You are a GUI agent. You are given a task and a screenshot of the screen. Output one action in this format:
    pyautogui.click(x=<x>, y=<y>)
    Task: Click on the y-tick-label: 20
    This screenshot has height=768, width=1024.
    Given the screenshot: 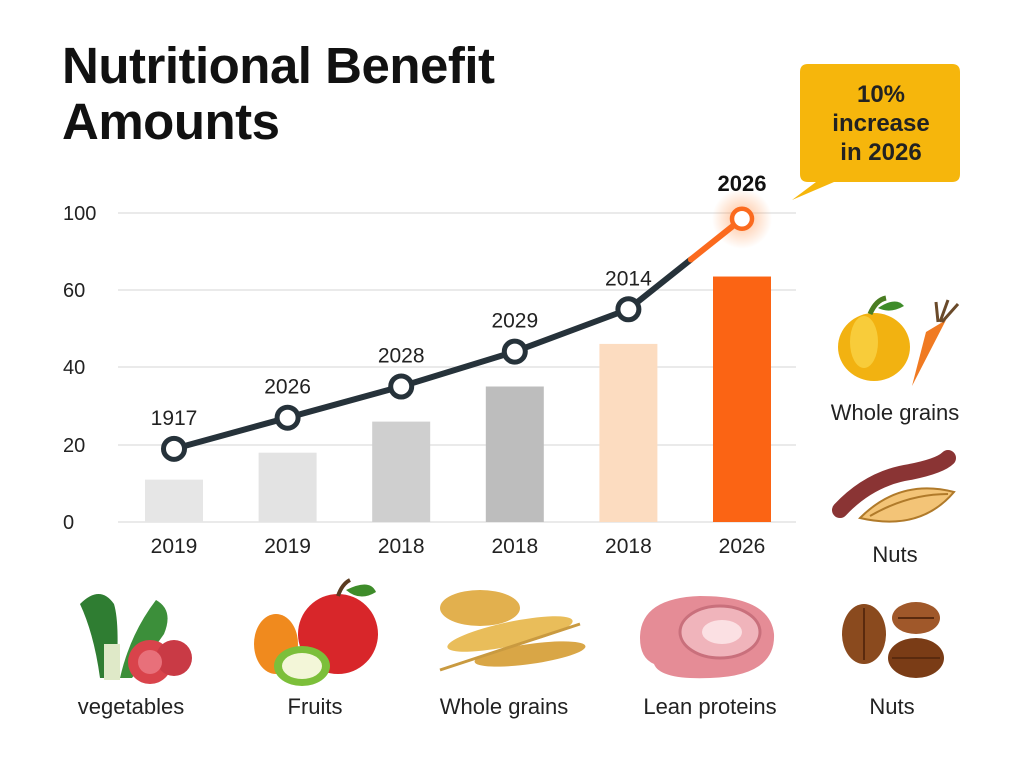 What is the action you would take?
    pyautogui.click(x=74, y=446)
    